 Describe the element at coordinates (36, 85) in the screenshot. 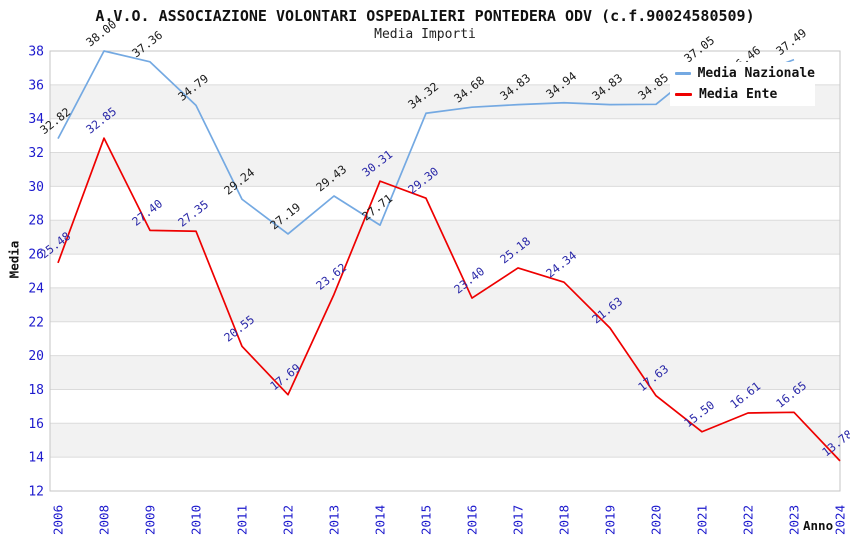

I see `y-tick-label: 36` at that location.